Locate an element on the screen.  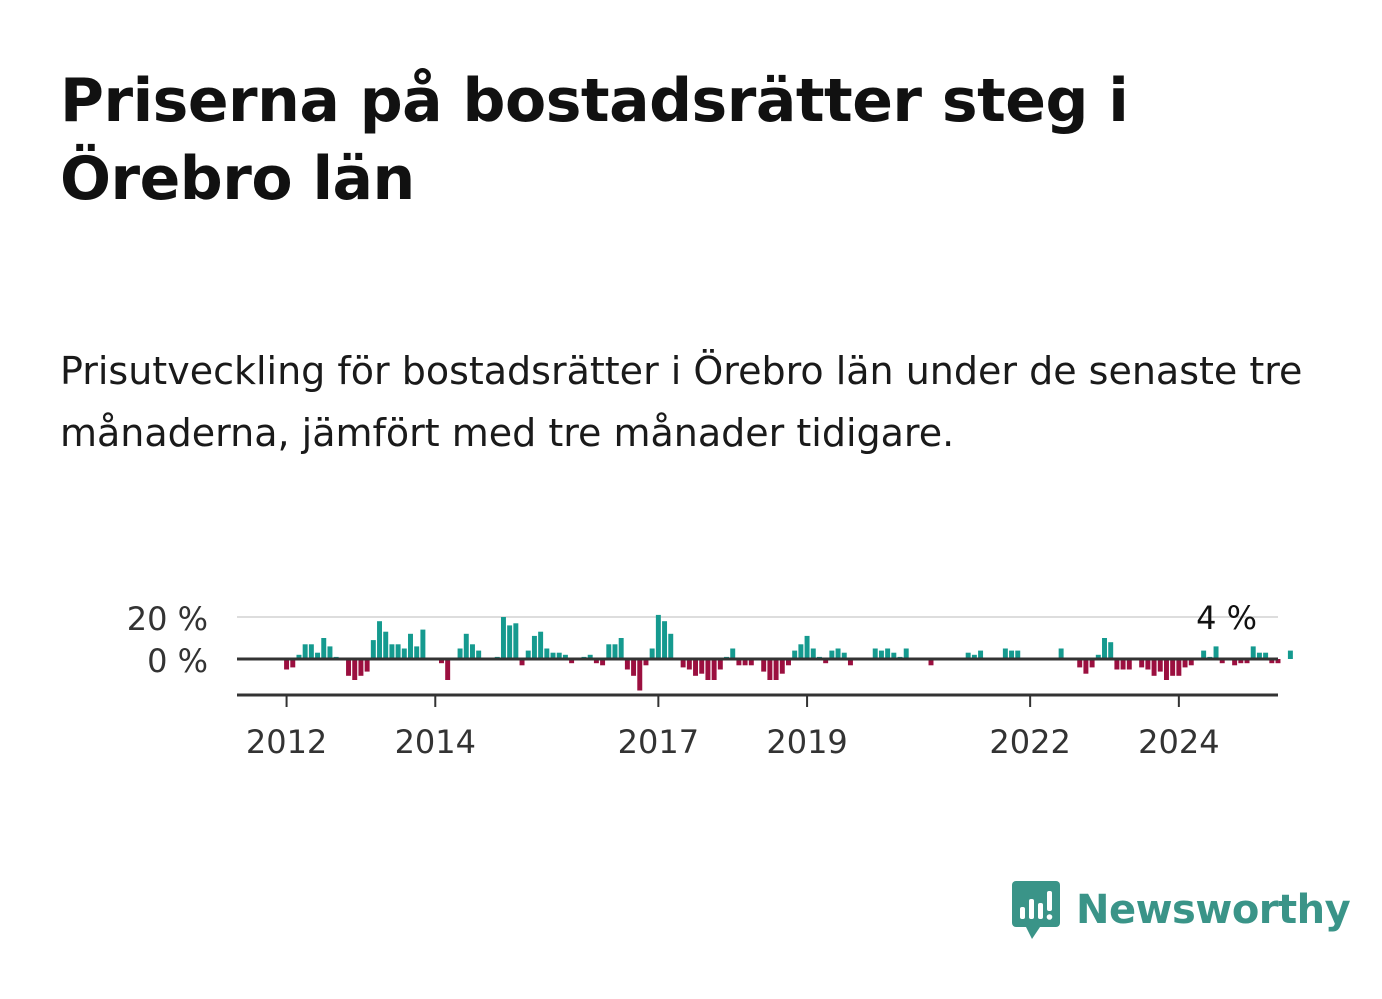
x-tick-label: 2019 is located at coordinates (806, 742).